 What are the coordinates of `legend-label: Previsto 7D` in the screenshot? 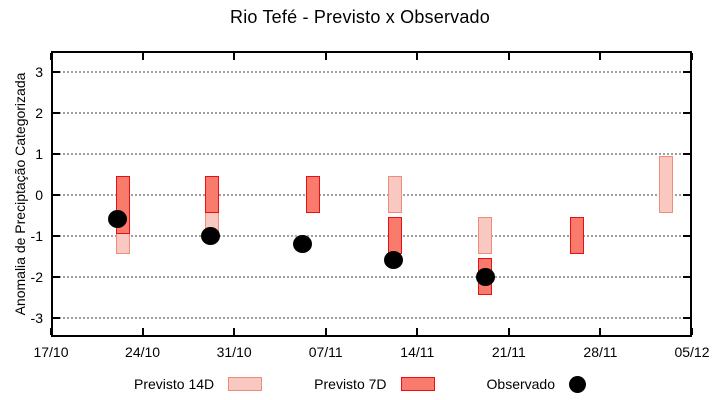 It's located at (350, 384).